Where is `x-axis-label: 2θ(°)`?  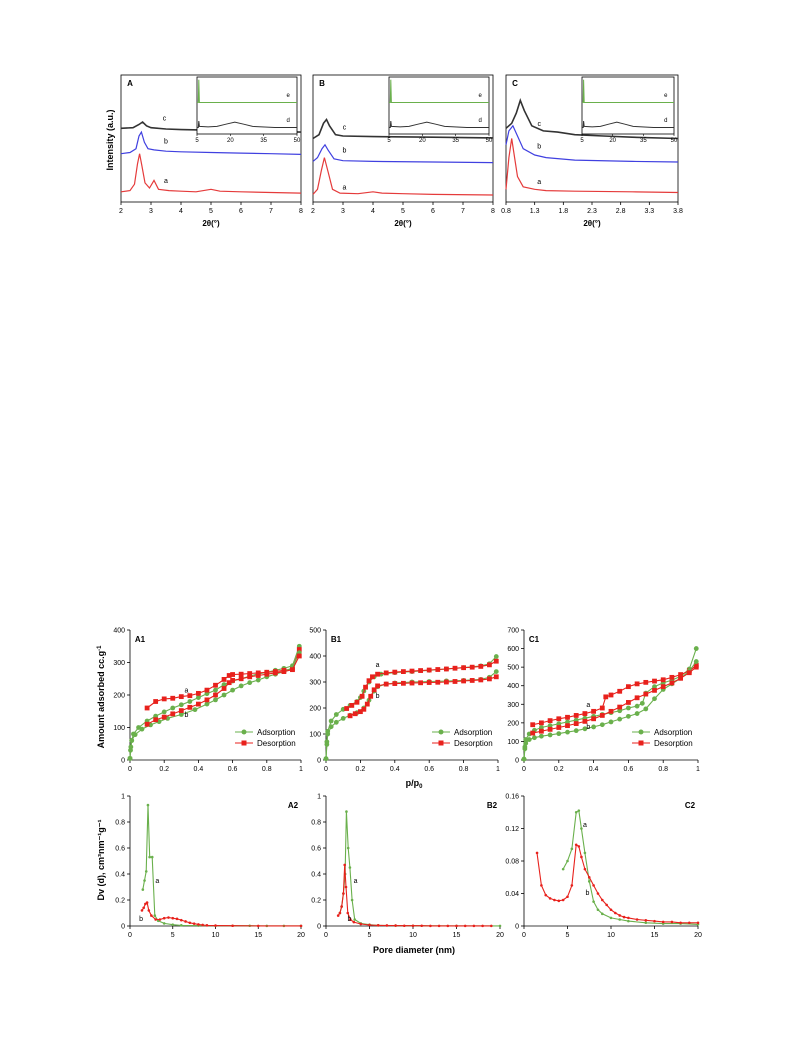
x-axis-label: 2θ(°) is located at coordinates (403, 223).